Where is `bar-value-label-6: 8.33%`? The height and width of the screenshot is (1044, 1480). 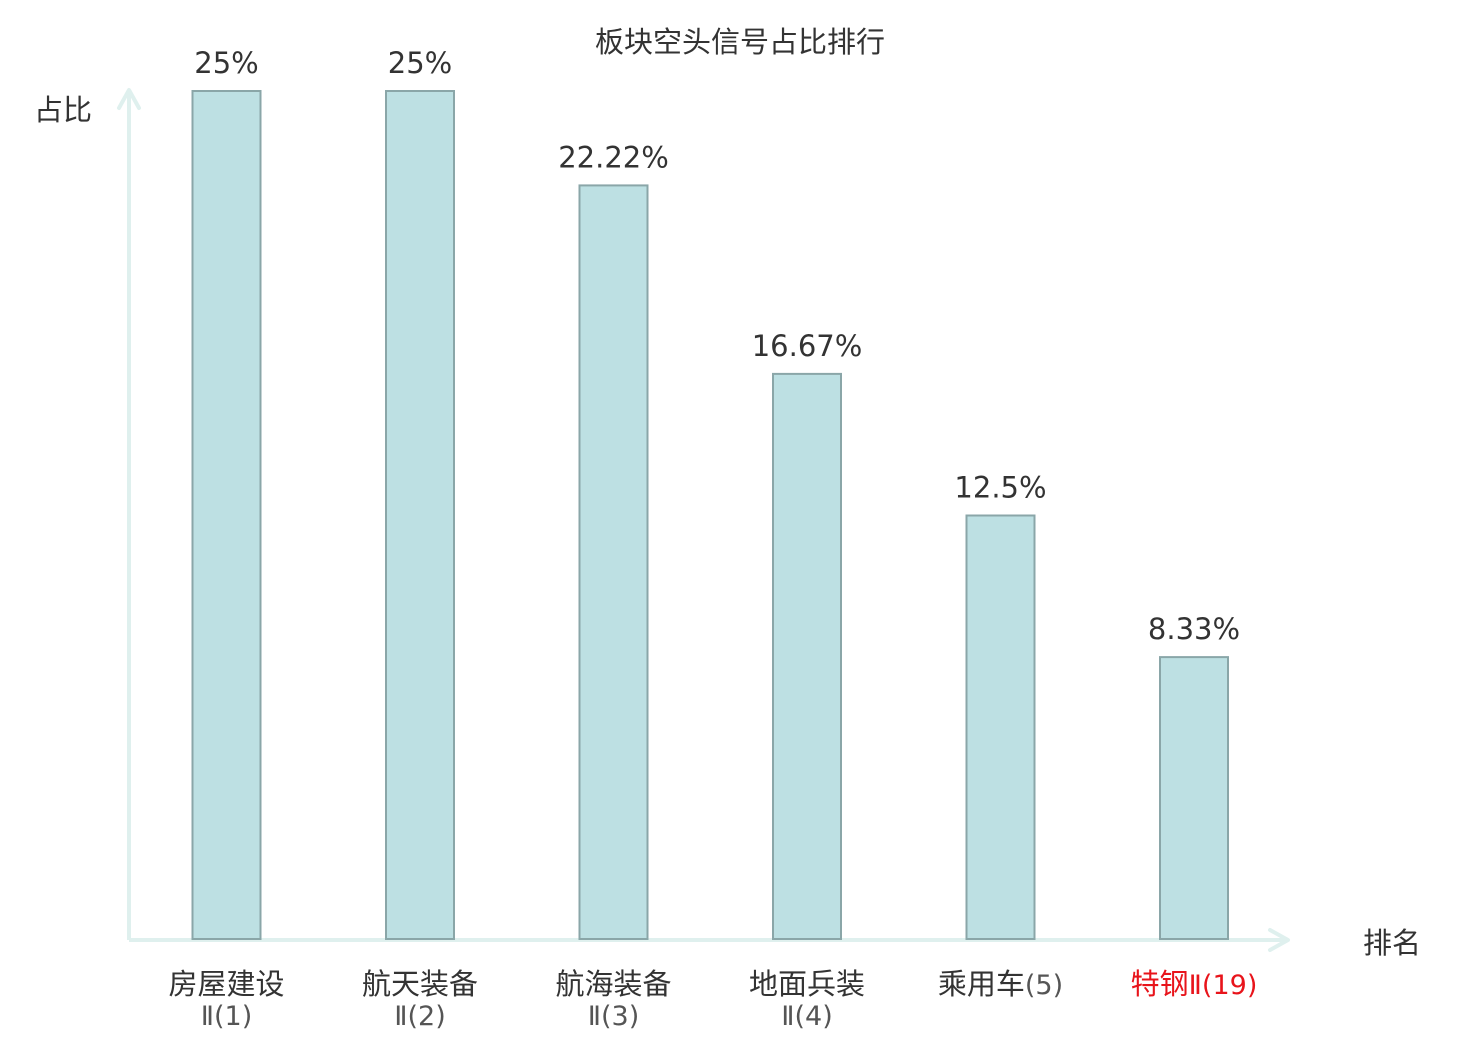
bar-value-label-6: 8.33% is located at coordinates (1194, 629).